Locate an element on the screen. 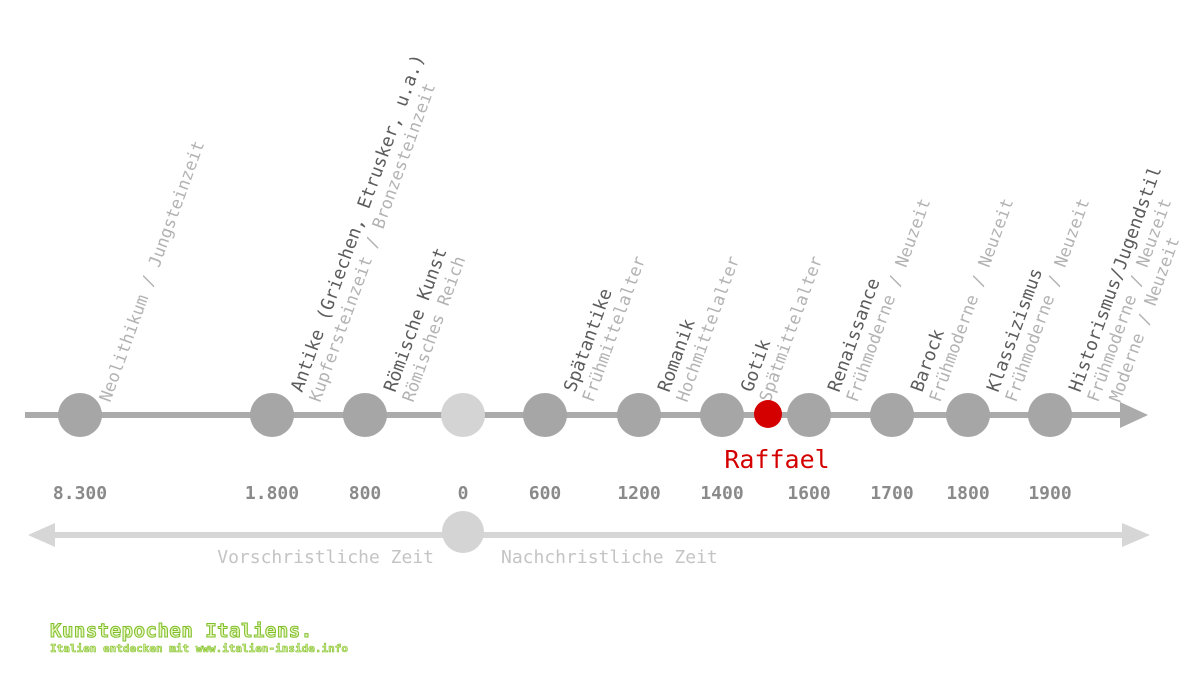 The image size is (1200, 675). year-label: 1.800 is located at coordinates (272, 493).